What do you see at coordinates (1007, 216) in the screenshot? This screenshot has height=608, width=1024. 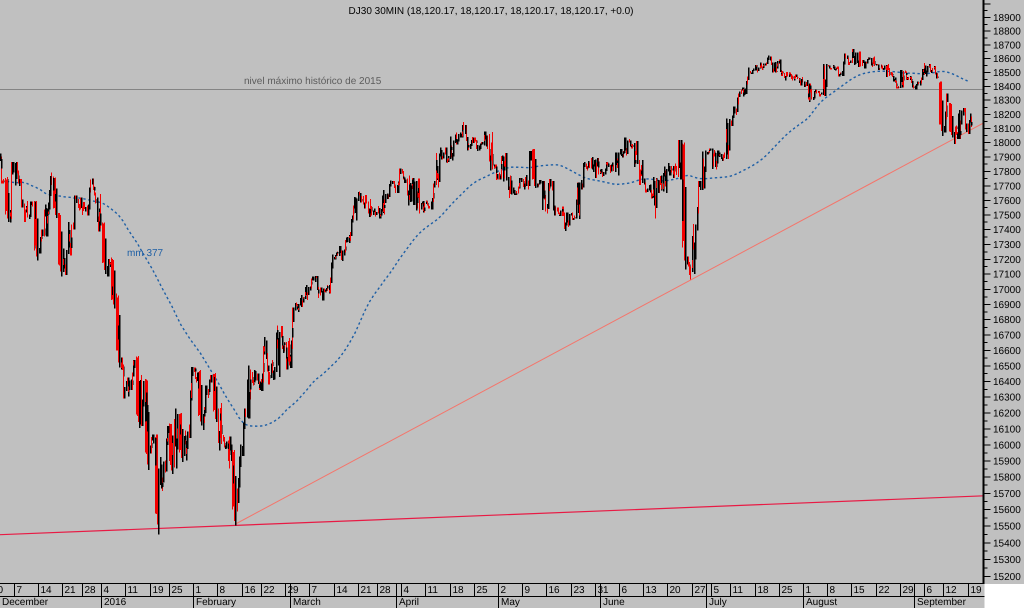 I see `svg-text: 17500` at bounding box center [1007, 216].